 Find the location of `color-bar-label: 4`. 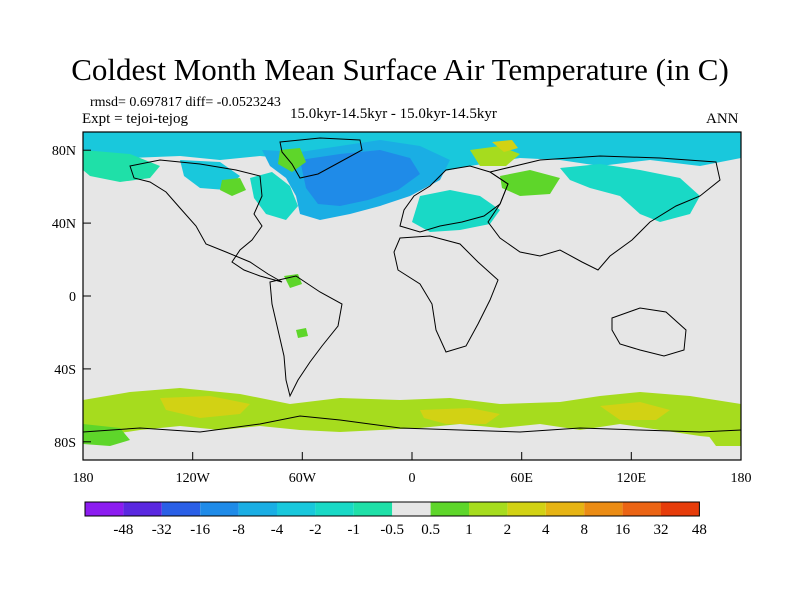

color-bar-label: 4 is located at coordinates (546, 530).